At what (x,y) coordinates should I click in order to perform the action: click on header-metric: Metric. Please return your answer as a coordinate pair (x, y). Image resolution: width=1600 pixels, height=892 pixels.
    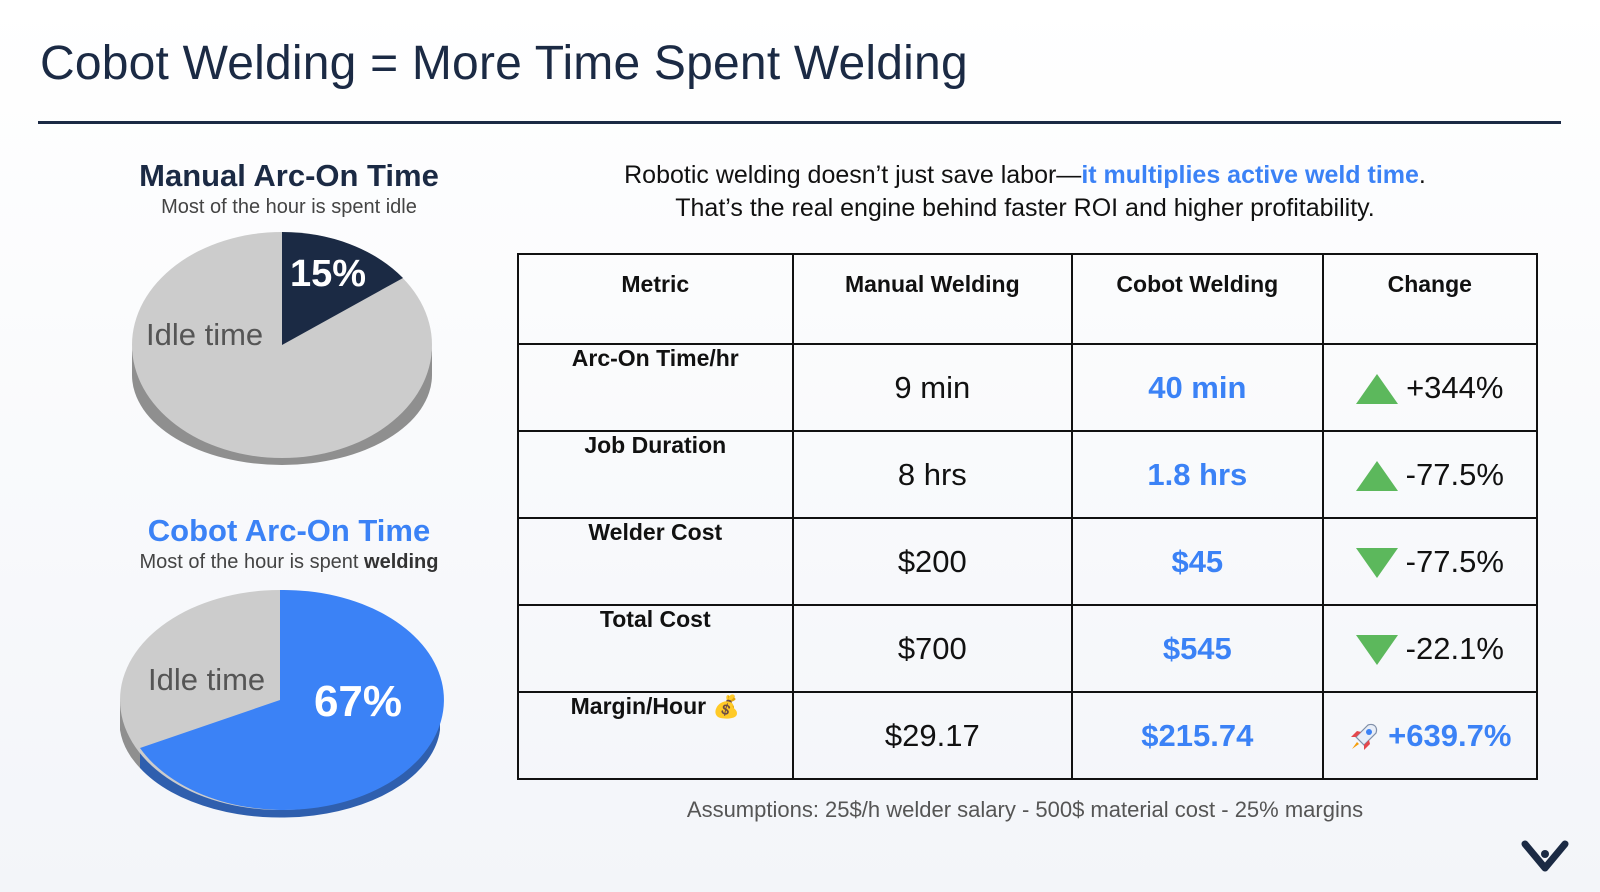
    Looking at the image, I should click on (655, 299).